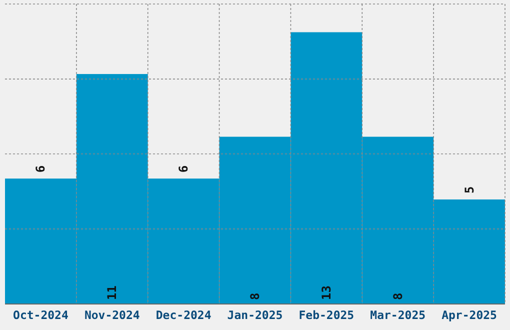 The width and height of the screenshot is (510, 330). Describe the element at coordinates (112, 315) in the screenshot. I see `x-tick-label: Nov-2024` at that location.